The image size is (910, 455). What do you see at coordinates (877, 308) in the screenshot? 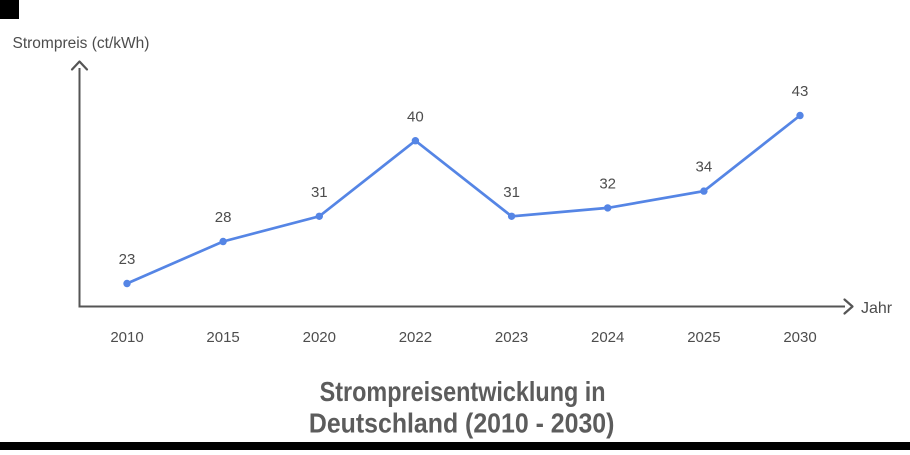
I see `svg-text: Jahr` at bounding box center [877, 308].